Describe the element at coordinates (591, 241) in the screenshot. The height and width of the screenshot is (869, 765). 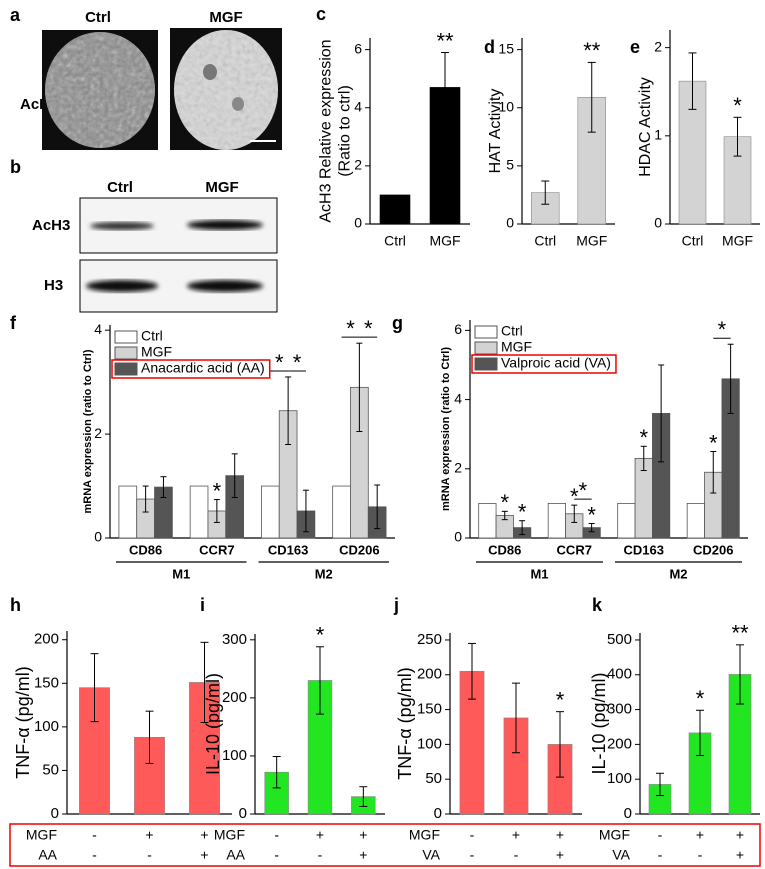
I see `x-tick-label: MGF` at that location.